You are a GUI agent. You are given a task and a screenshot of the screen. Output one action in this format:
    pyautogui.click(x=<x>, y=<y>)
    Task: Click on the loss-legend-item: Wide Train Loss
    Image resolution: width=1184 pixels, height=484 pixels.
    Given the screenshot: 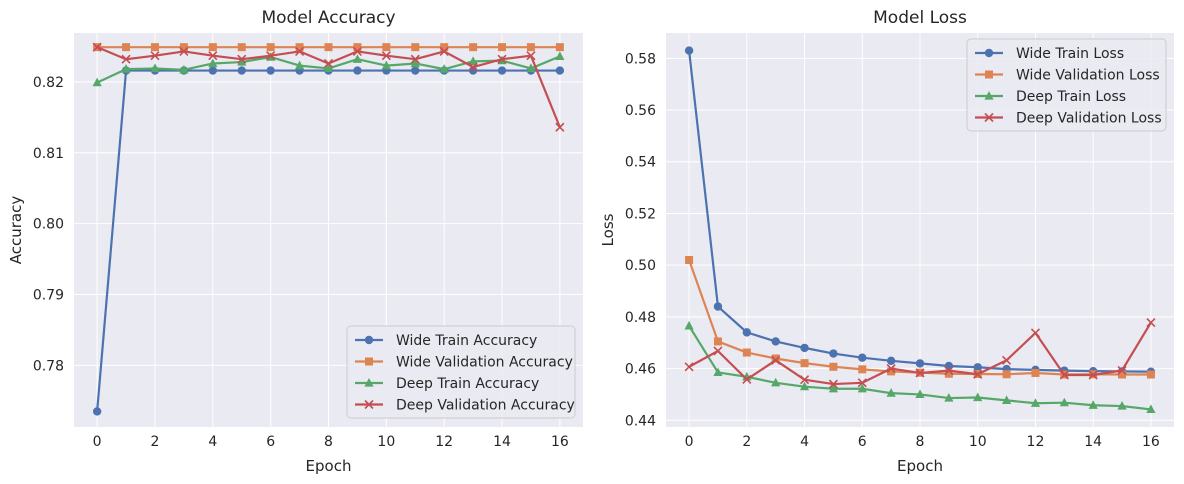 What is the action you would take?
    pyautogui.click(x=1049, y=54)
    